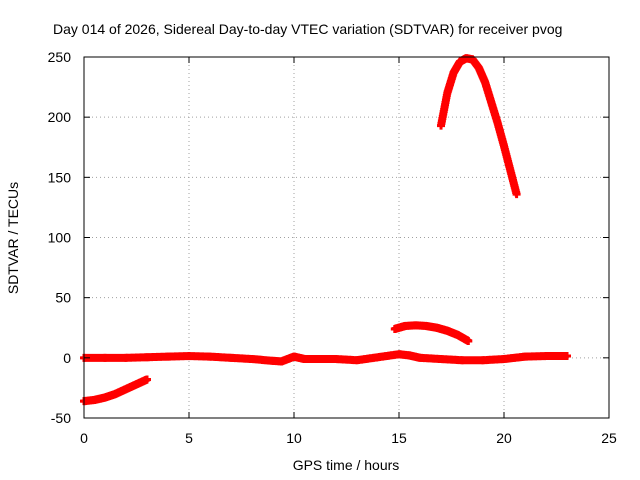  I want to click on x-tick-label: 15, so click(399, 438).